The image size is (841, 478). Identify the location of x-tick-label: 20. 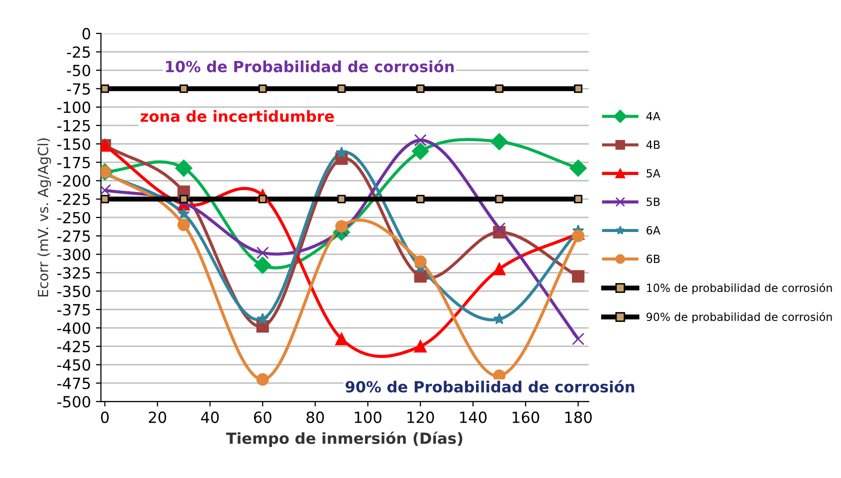
(157, 418).